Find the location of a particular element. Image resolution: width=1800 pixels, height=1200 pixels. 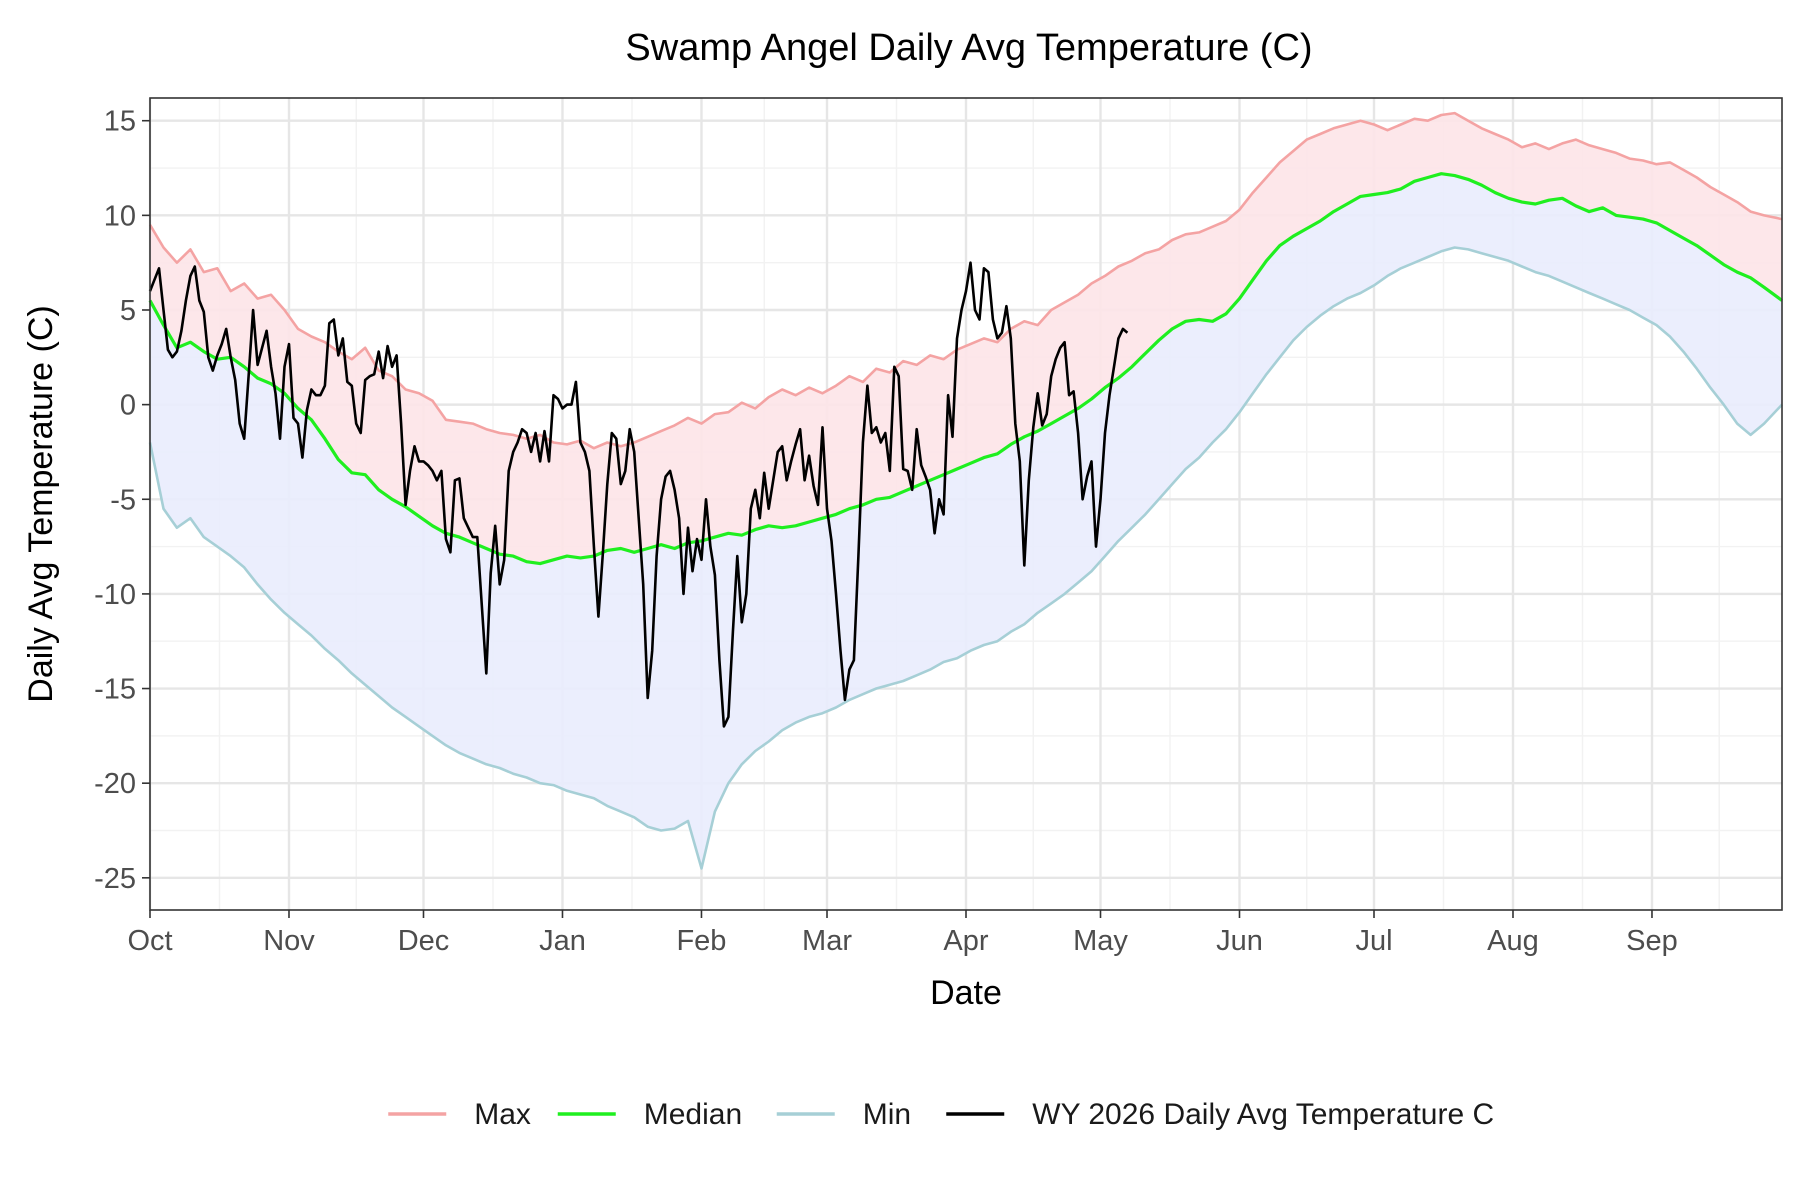

x-tick-label: May is located at coordinates (1100, 941).